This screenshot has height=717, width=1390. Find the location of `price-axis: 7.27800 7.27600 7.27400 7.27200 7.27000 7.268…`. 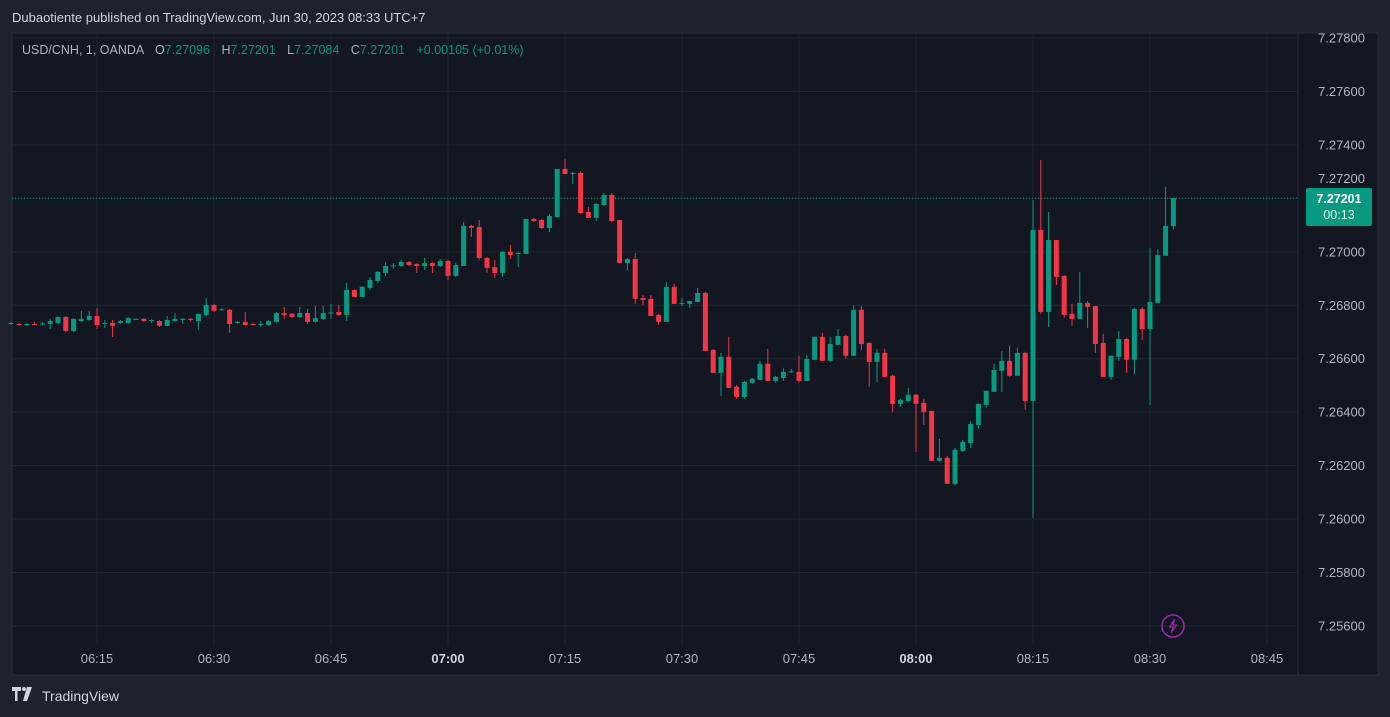

price-axis: 7.27800 7.27600 7.27400 7.27200 7.27000 7.268… is located at coordinates (1341, 332).